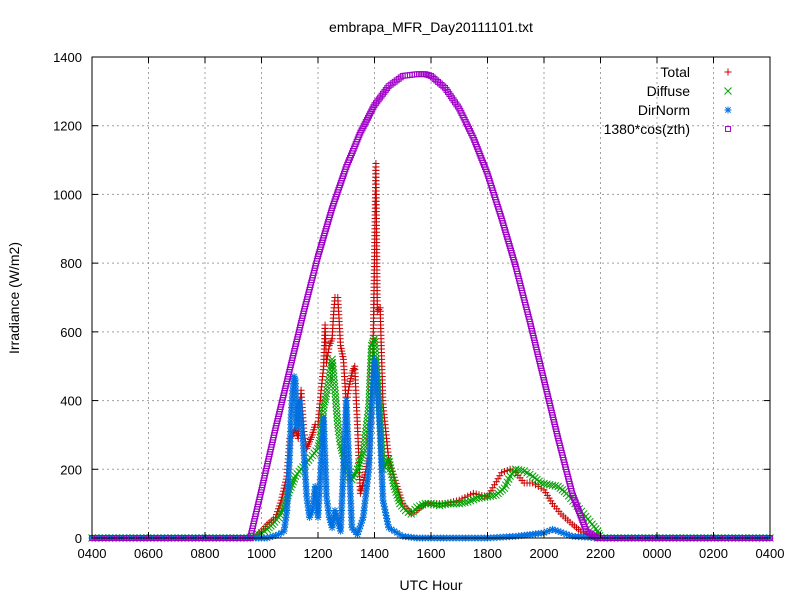 This screenshot has width=800, height=600. Describe the element at coordinates (67, 126) in the screenshot. I see `y-tick-label: 1200` at that location.